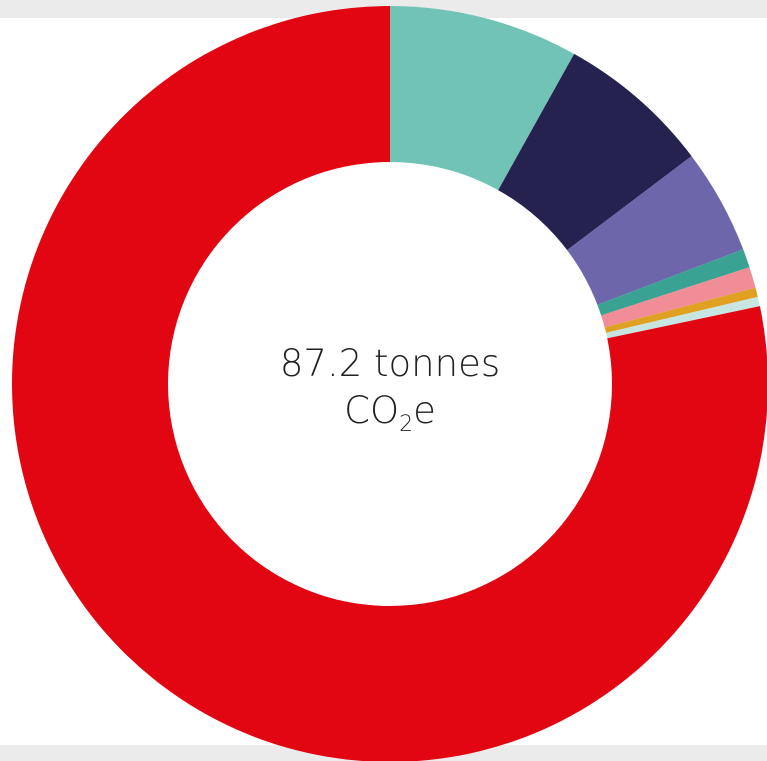 This screenshot has width=767, height=761. I want to click on total-value-text: 87.2 tonnes, so click(390, 363).